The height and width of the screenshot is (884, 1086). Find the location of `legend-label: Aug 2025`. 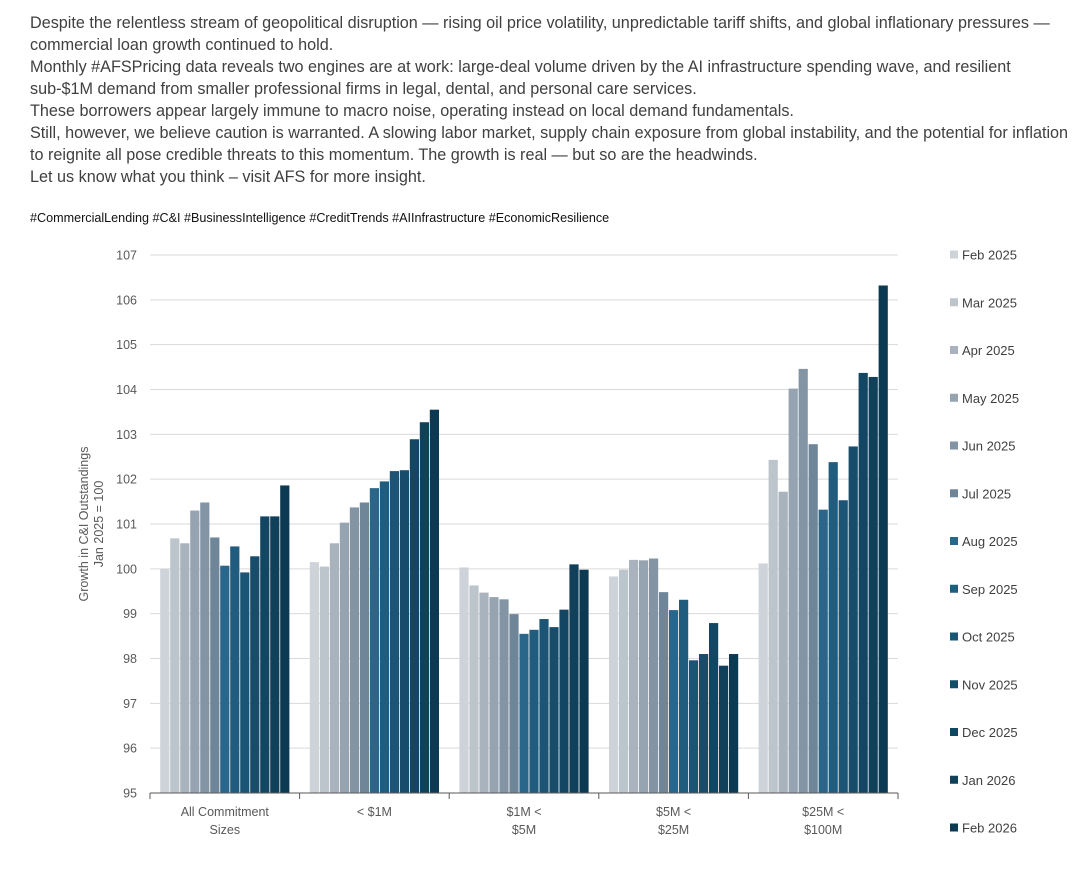

legend-label: Aug 2025 is located at coordinates (990, 541).